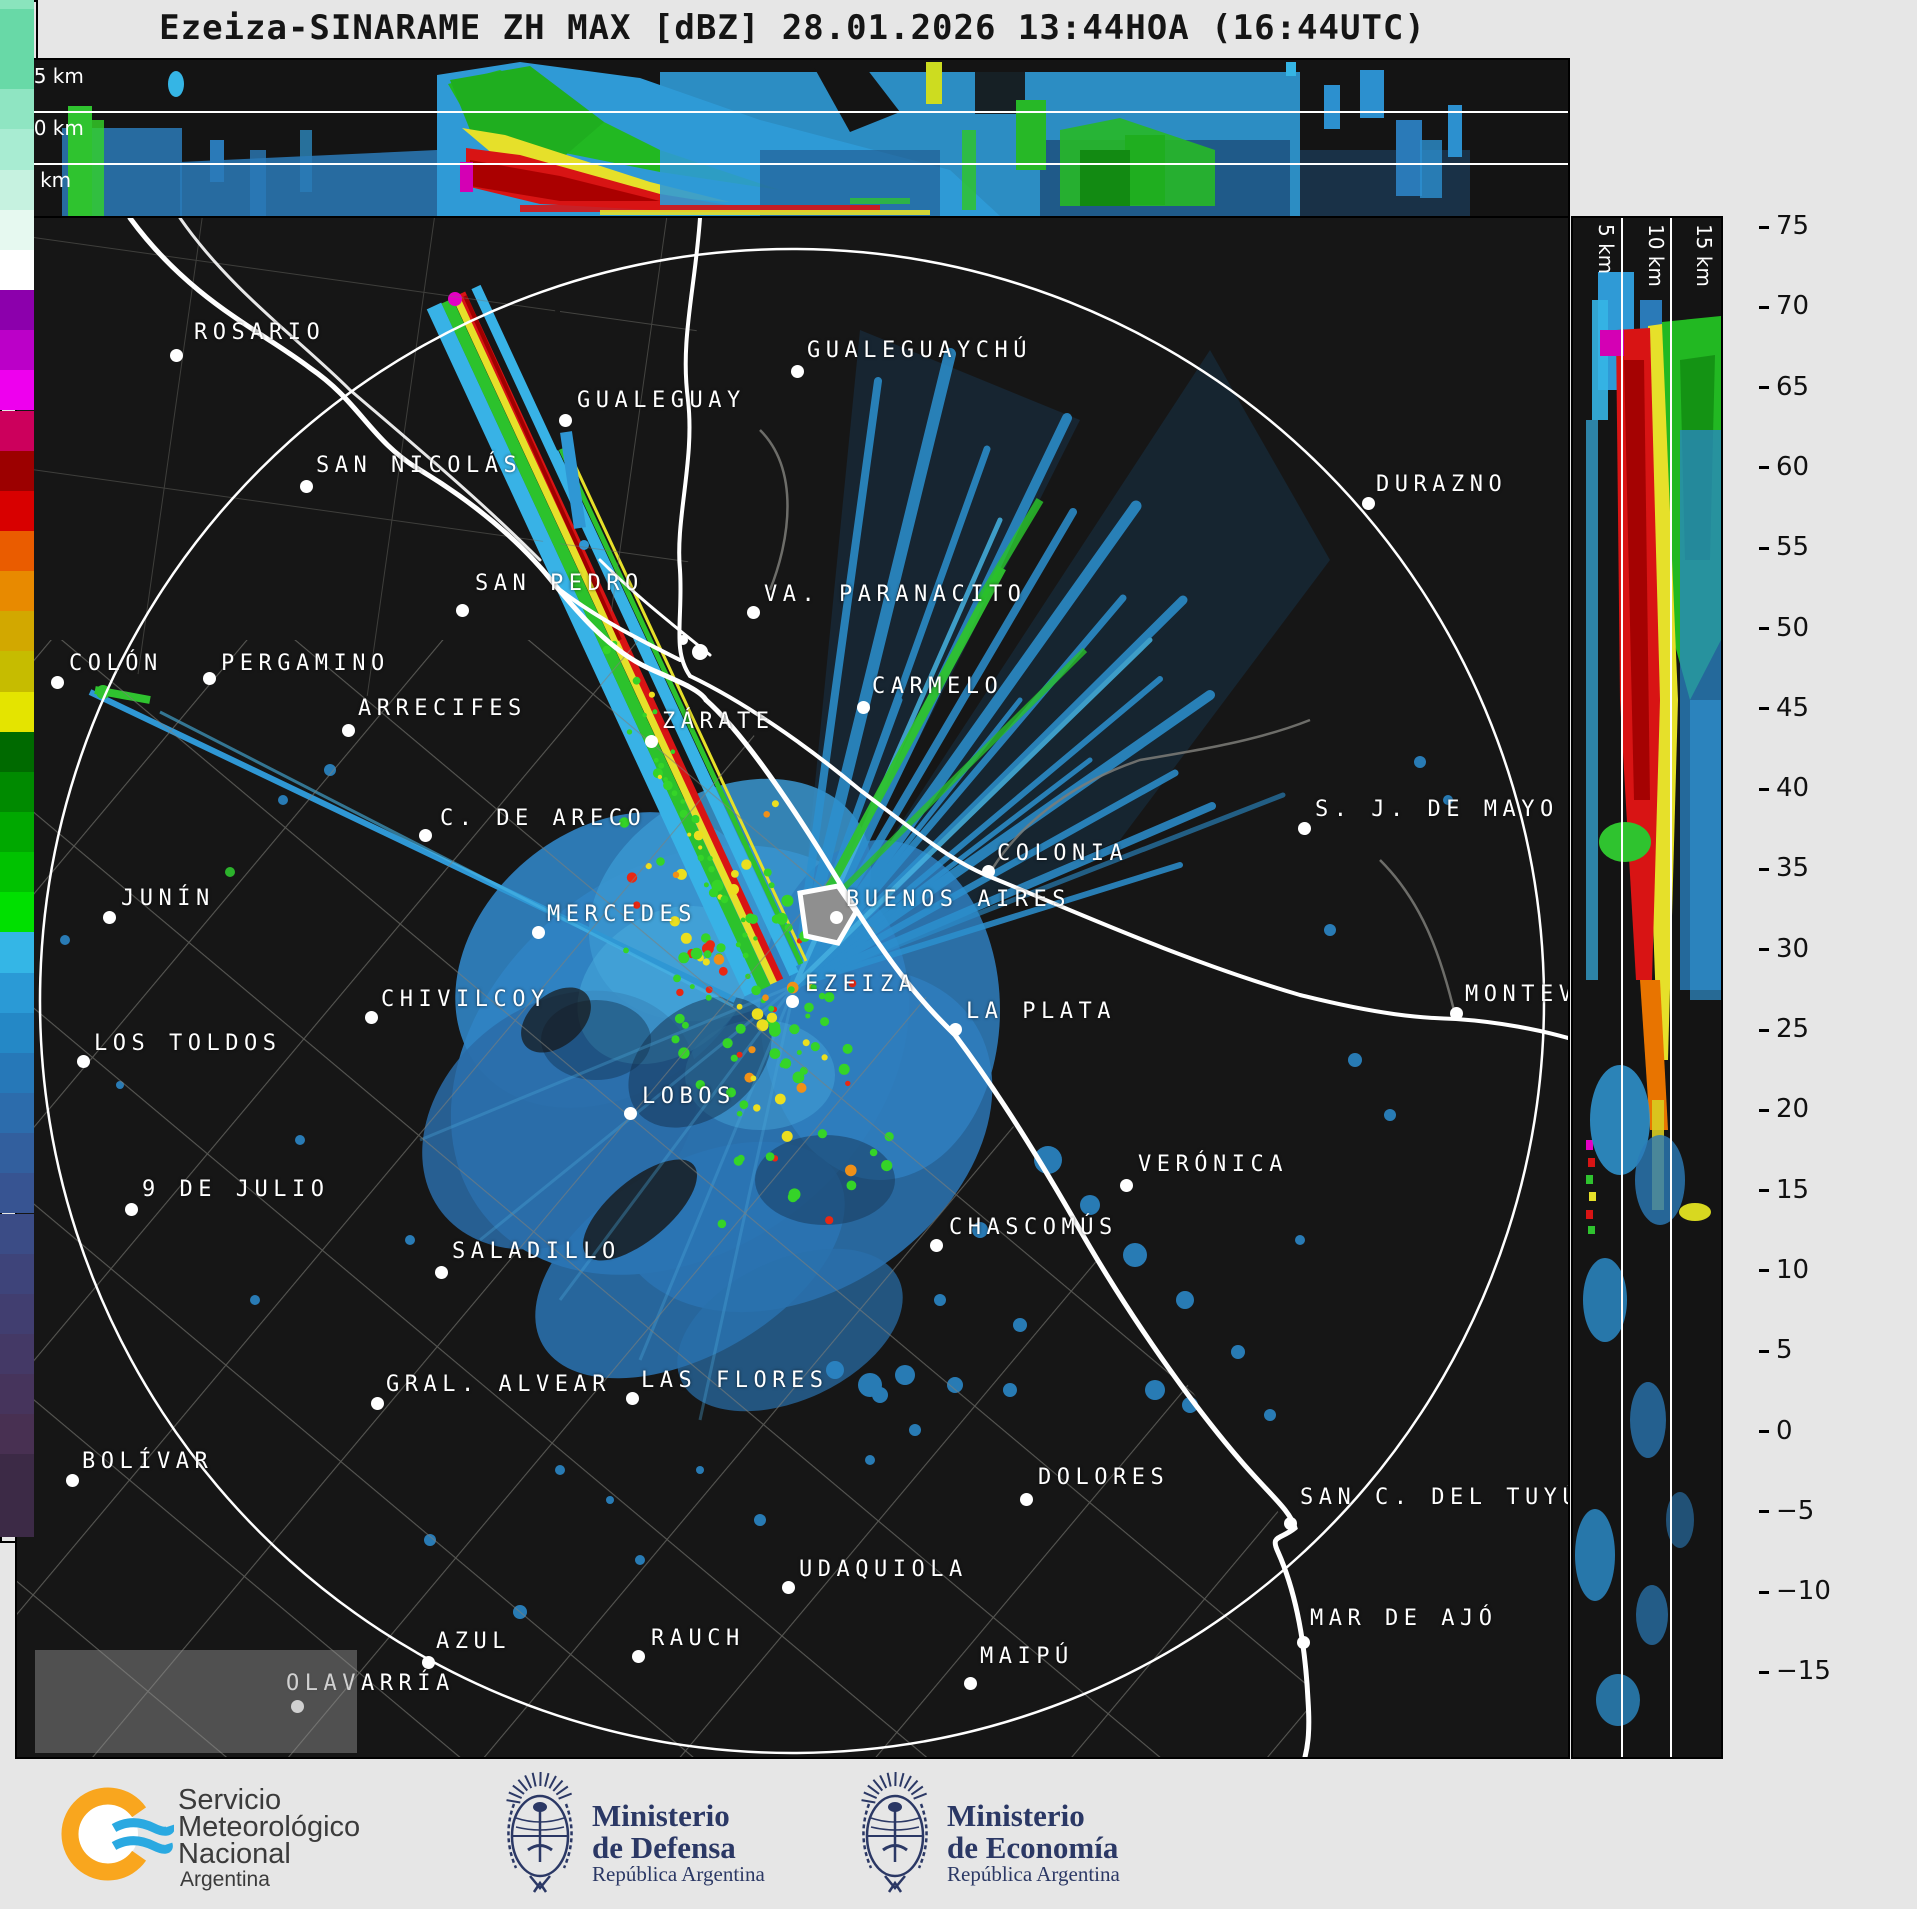 This screenshot has width=1917, height=1909. I want to click on colorbar-segment-2.5dbz, so click(17, 1153).